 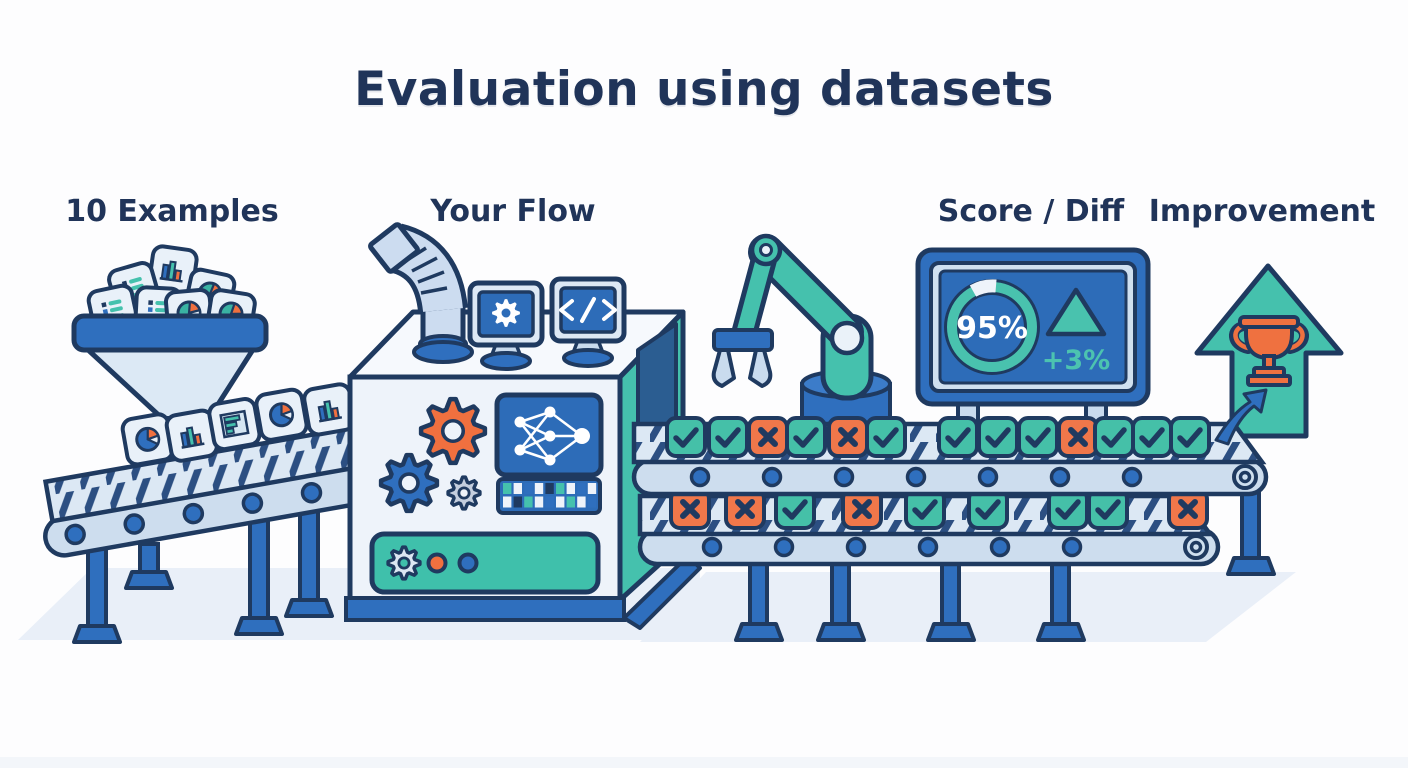 I want to click on trophy-icon, so click(x=1269, y=351).